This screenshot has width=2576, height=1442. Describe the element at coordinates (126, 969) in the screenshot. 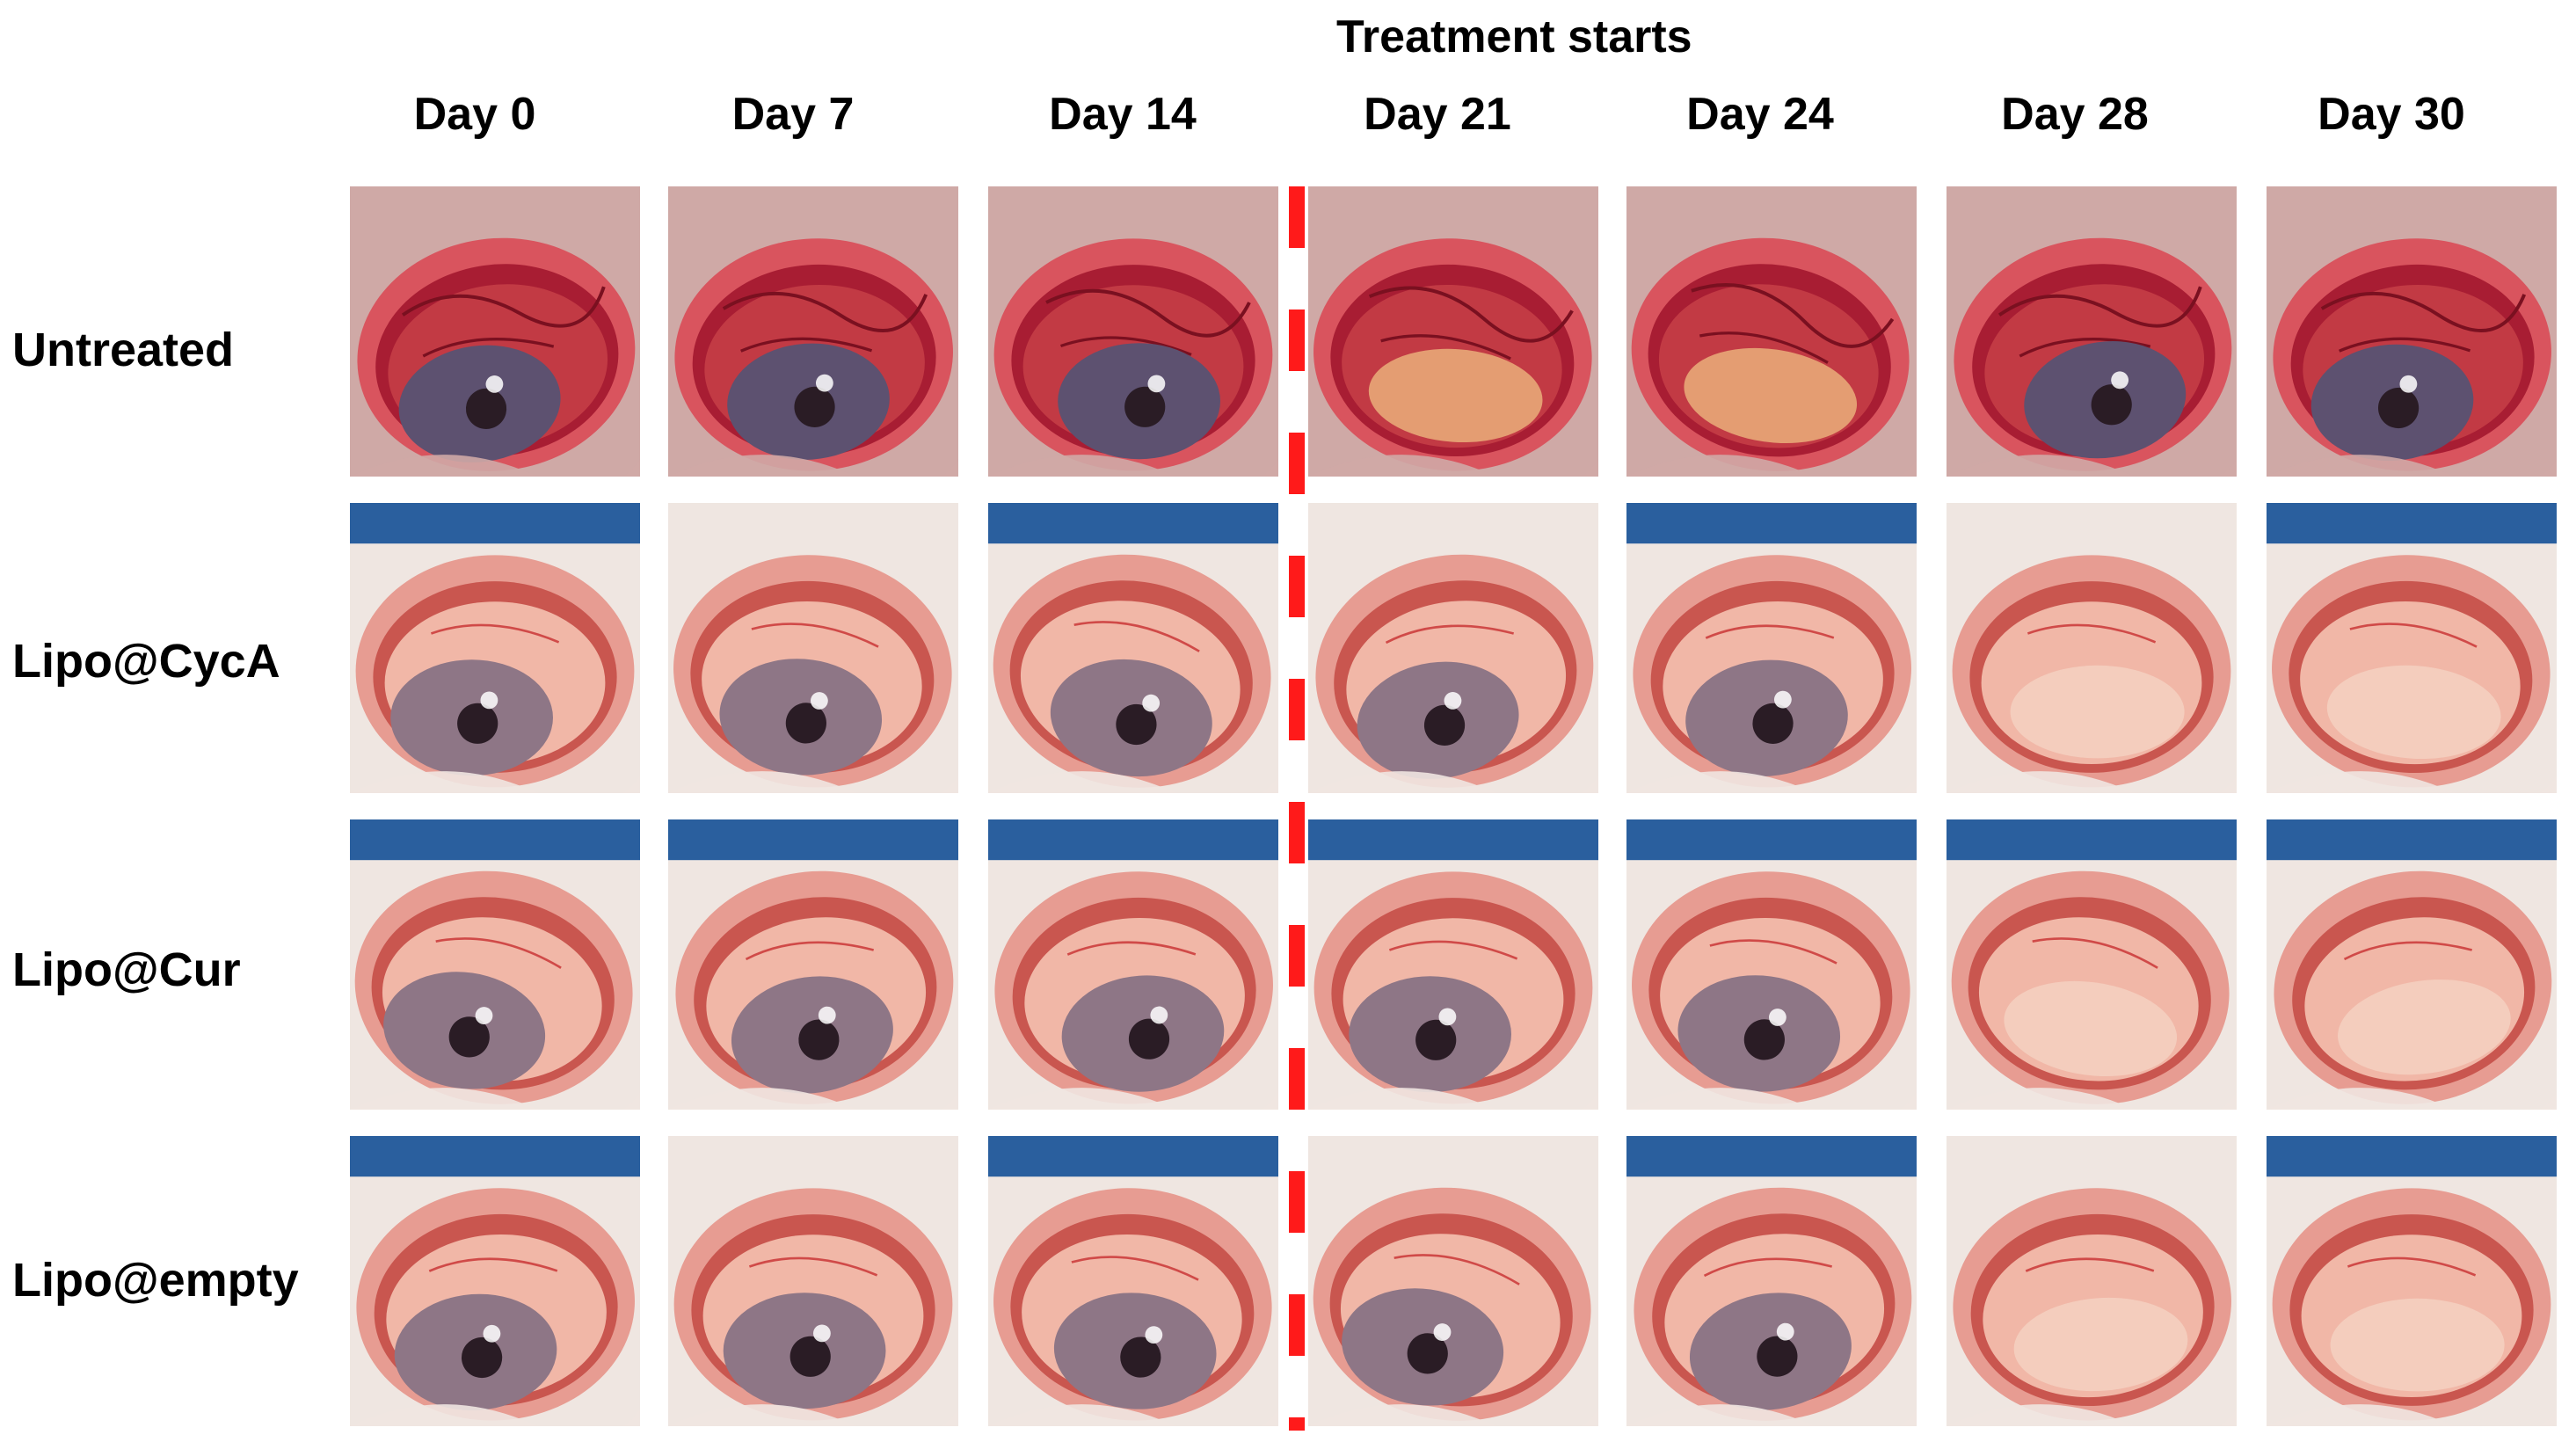

I see `row-label-lipo-cur: Lipo@Cur` at that location.